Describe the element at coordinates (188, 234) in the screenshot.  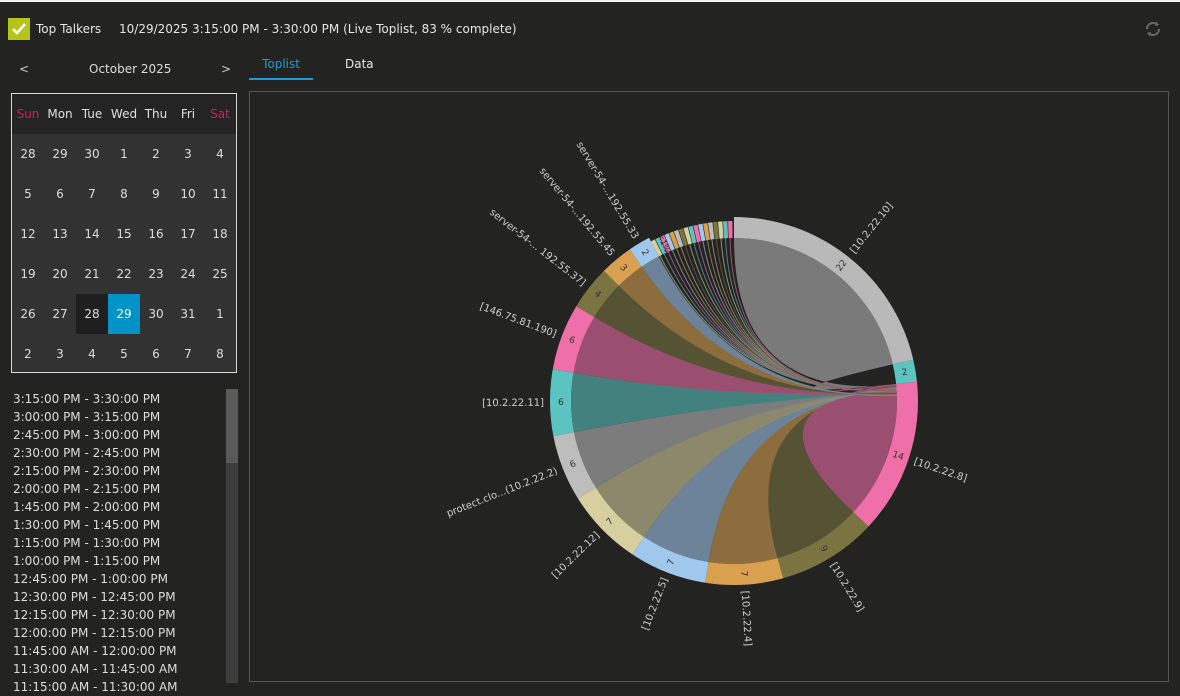
I see `calendar-day: 17` at that location.